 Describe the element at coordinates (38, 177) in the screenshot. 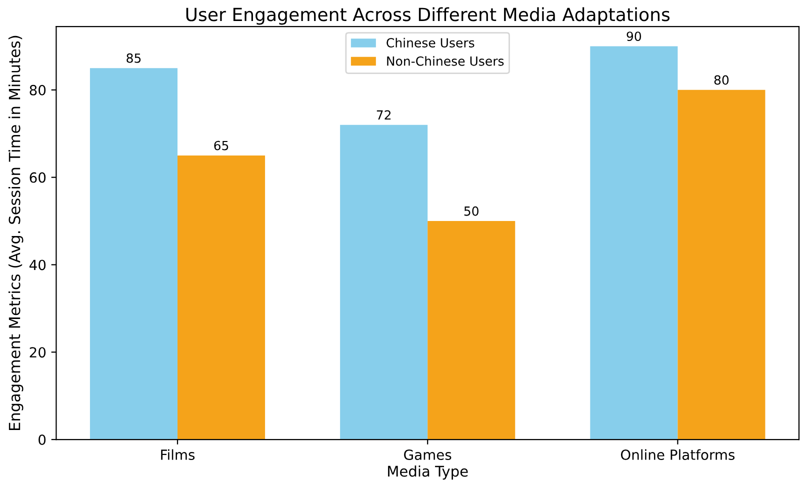

I see `y-tick-label: 60` at that location.